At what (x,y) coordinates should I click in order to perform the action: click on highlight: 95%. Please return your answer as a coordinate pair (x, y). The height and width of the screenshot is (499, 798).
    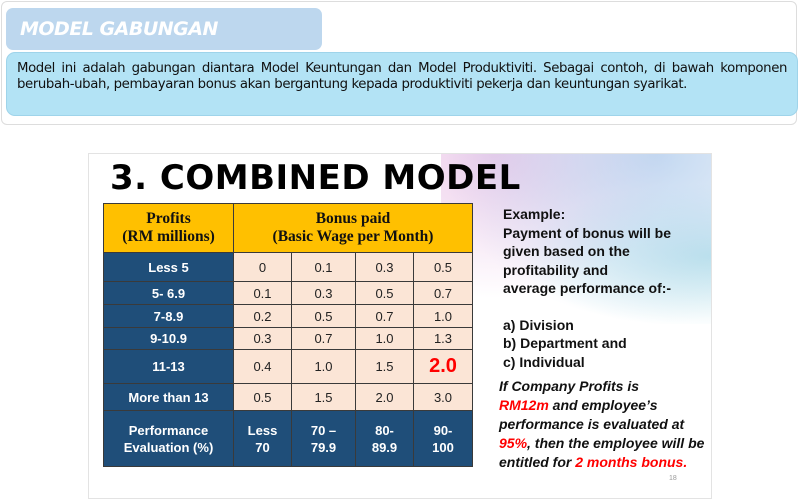
    Looking at the image, I should click on (513, 443).